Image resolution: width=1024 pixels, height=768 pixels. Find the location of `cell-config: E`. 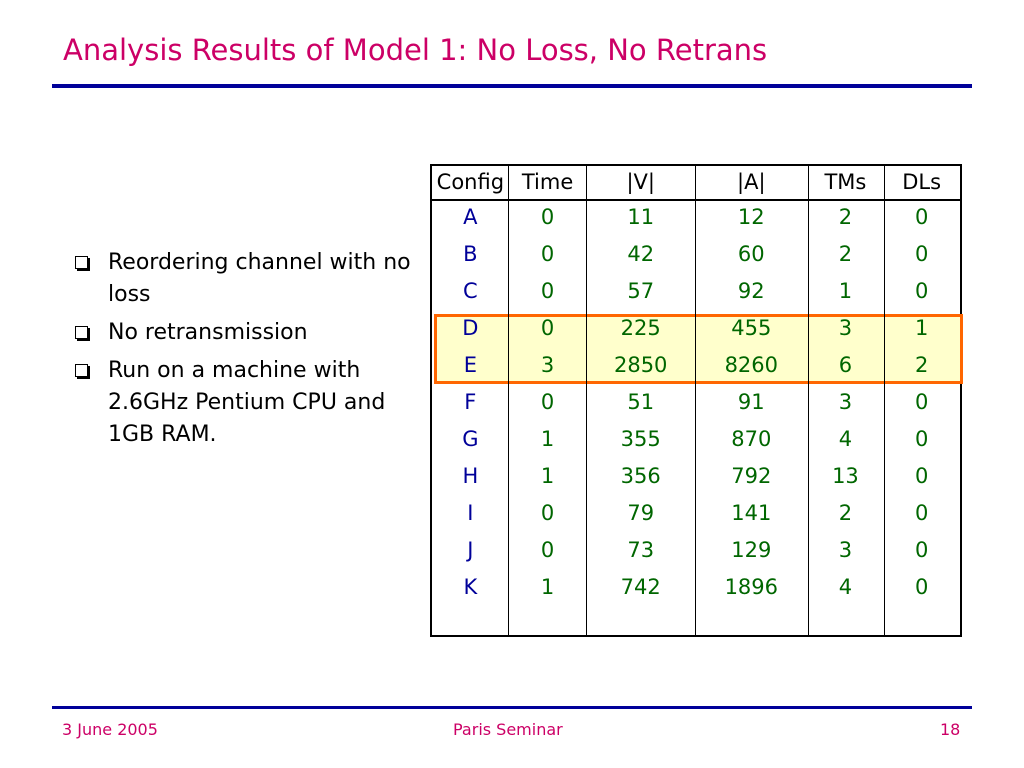

cell-config: E is located at coordinates (470, 365).